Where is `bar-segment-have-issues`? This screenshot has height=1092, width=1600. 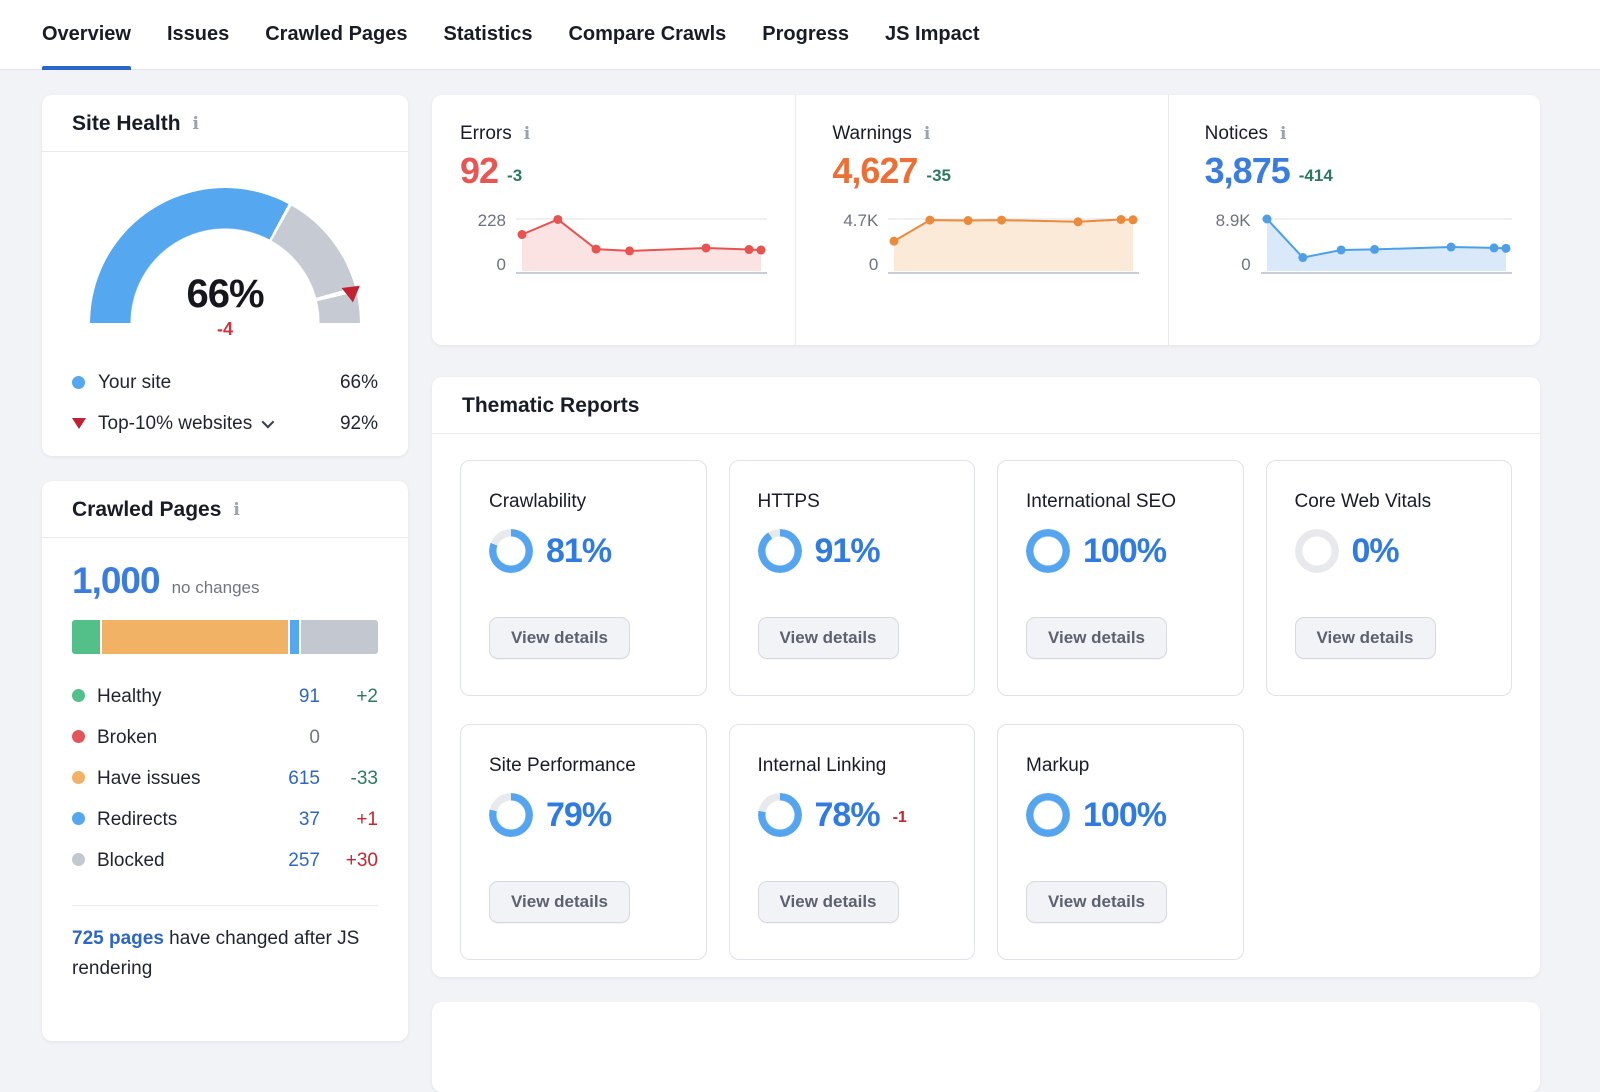
bar-segment-have-issues is located at coordinates (194, 637).